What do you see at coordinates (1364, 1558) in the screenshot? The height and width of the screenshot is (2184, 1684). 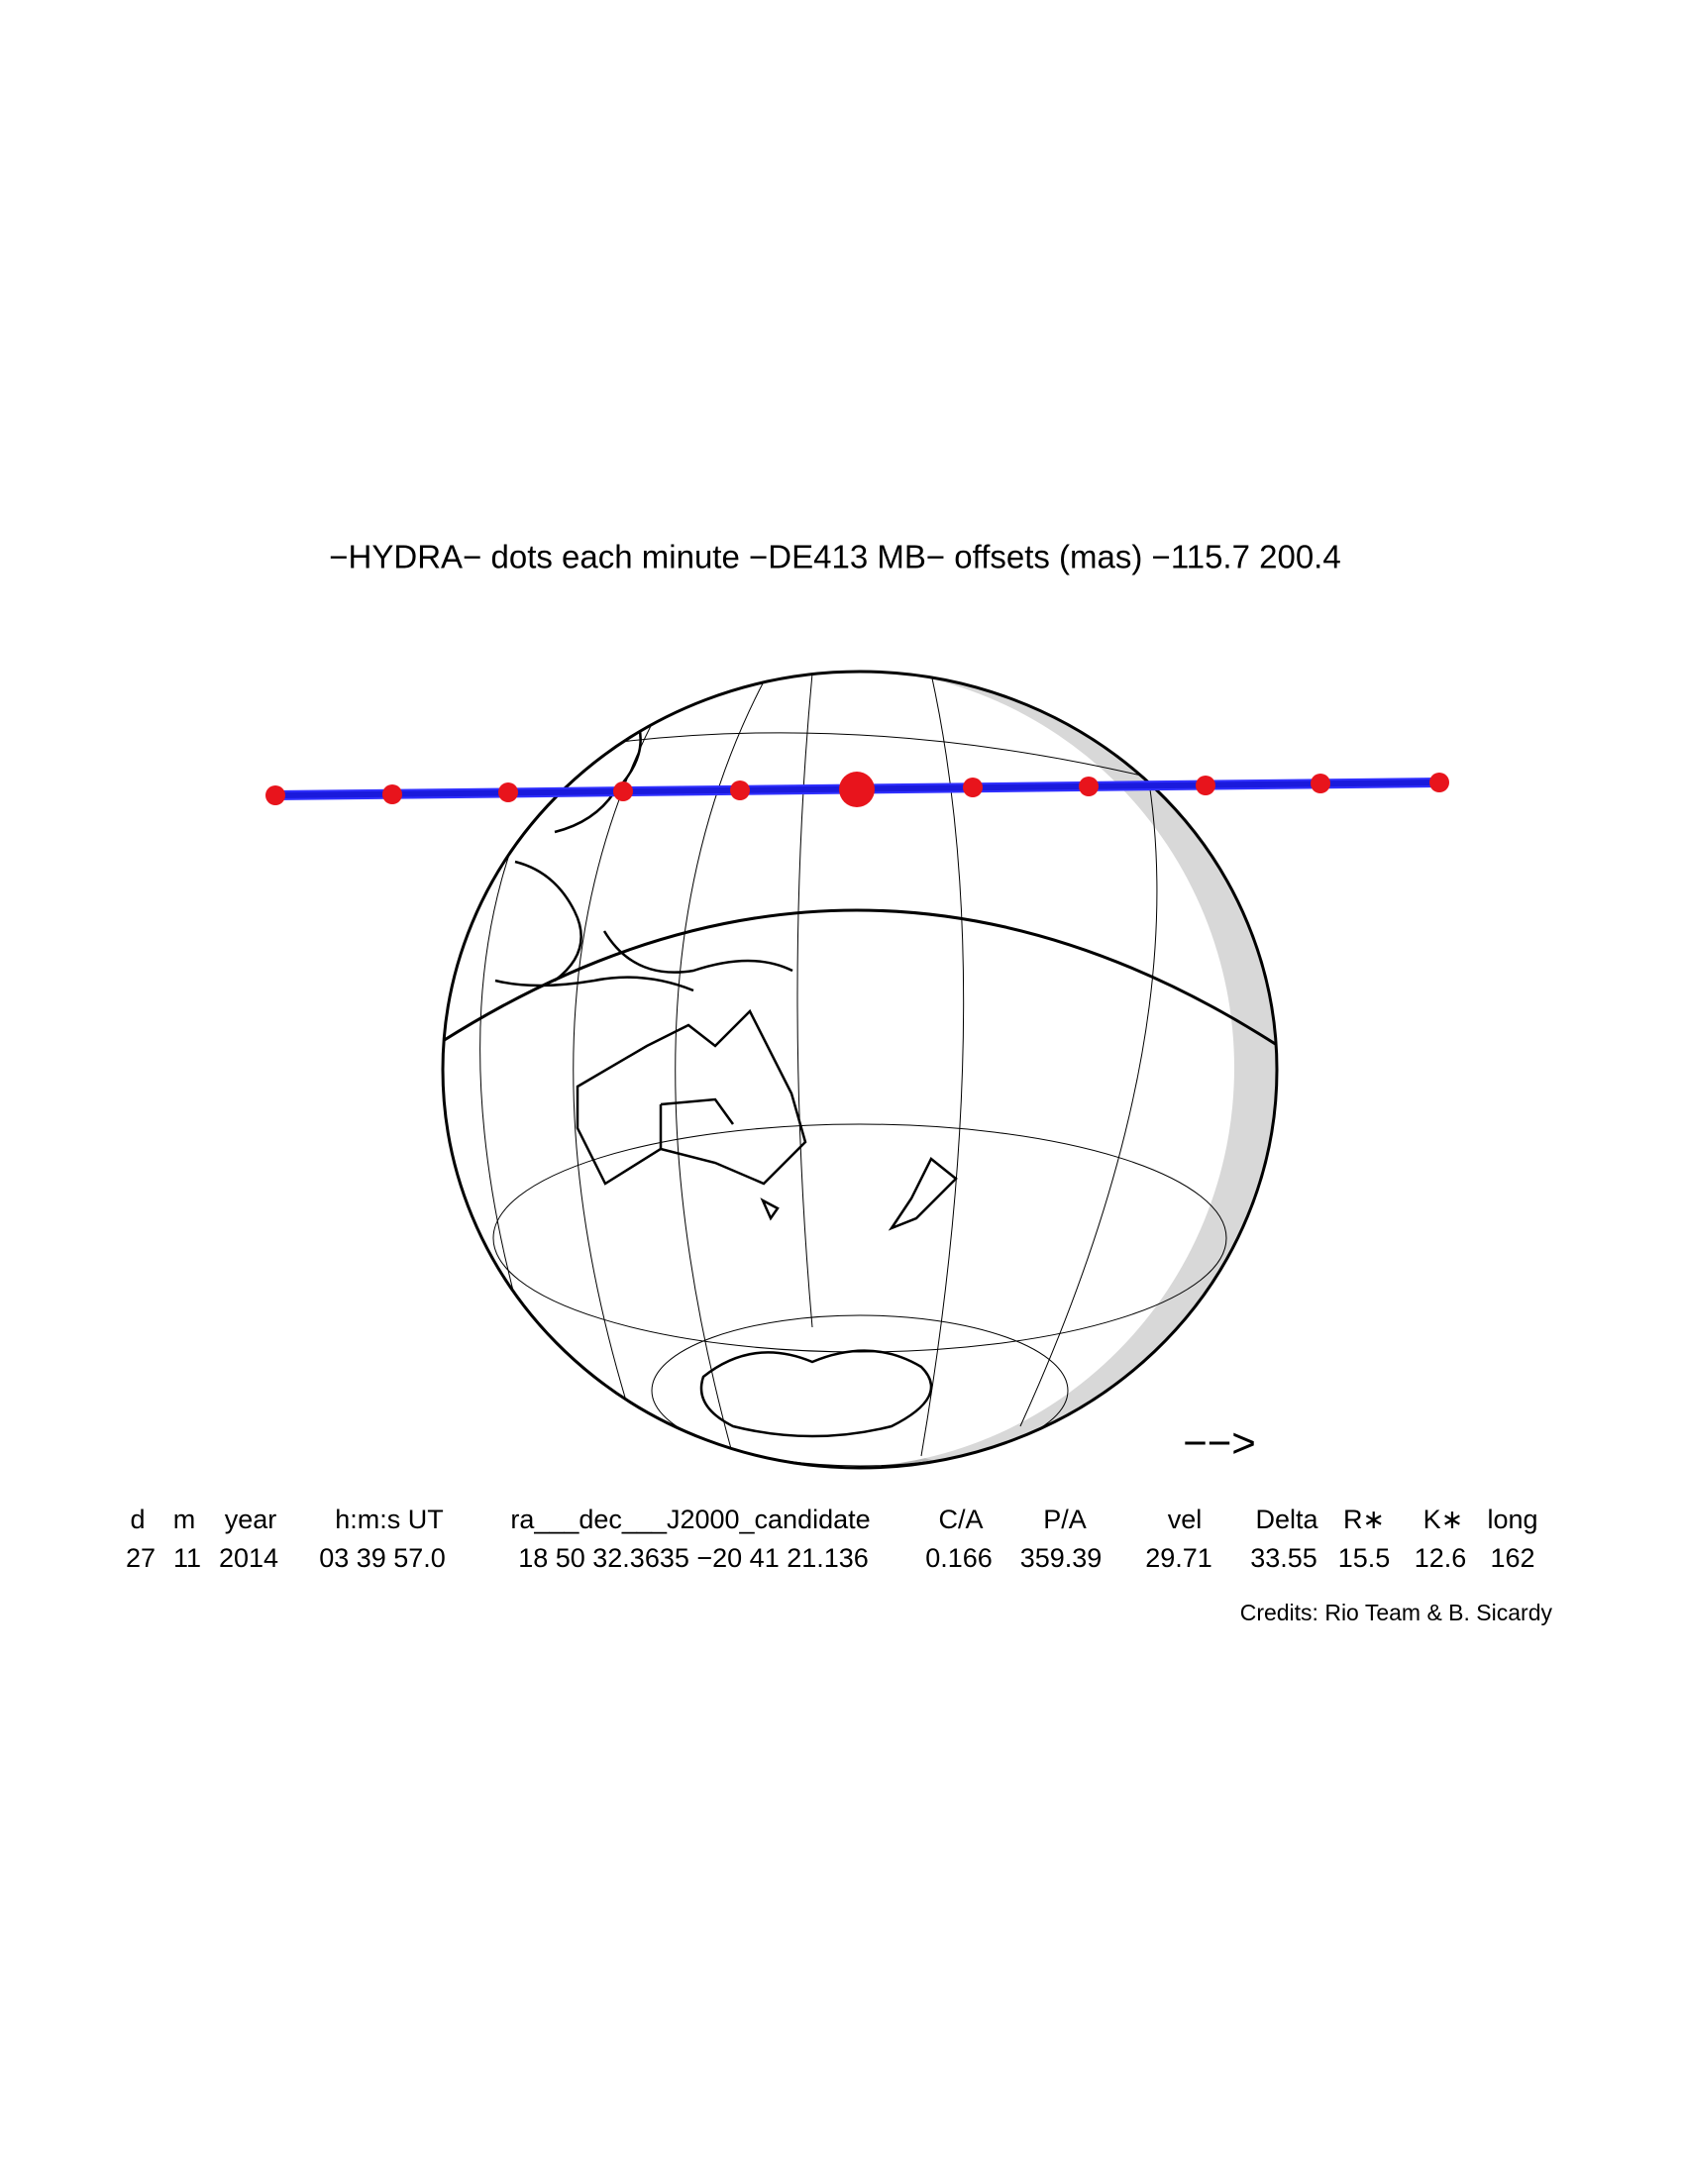 I see `table-cell: 15.5` at bounding box center [1364, 1558].